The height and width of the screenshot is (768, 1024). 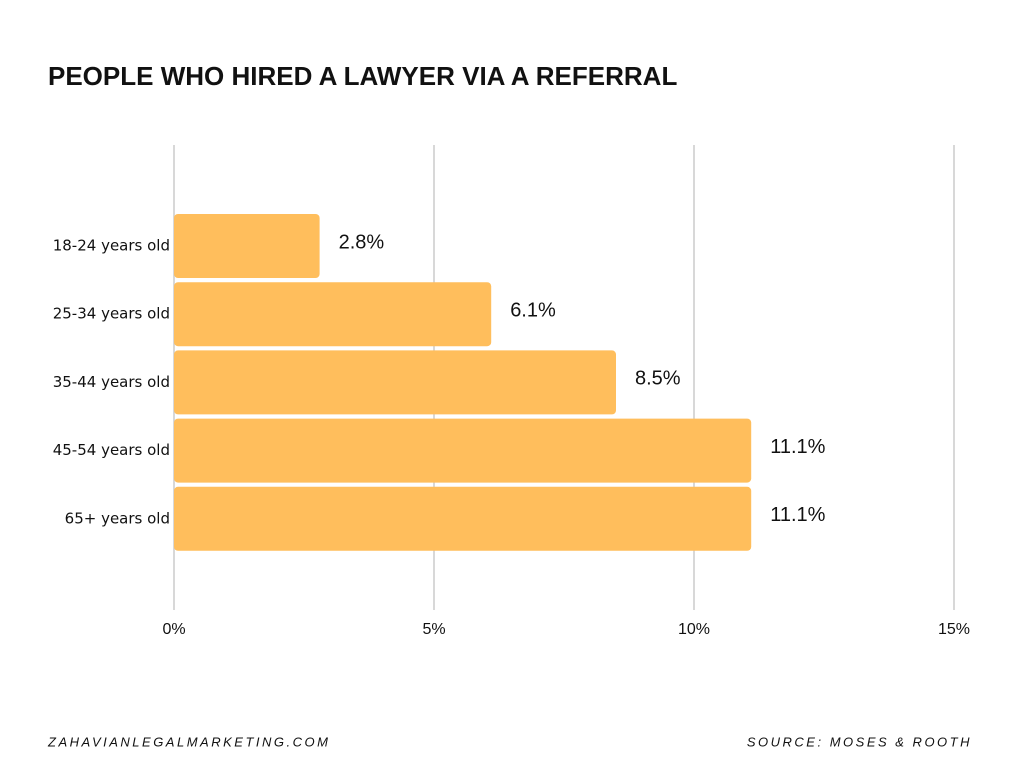 I want to click on website: ZAHAVIANLEGALMARKETING.COM, so click(x=188, y=741).